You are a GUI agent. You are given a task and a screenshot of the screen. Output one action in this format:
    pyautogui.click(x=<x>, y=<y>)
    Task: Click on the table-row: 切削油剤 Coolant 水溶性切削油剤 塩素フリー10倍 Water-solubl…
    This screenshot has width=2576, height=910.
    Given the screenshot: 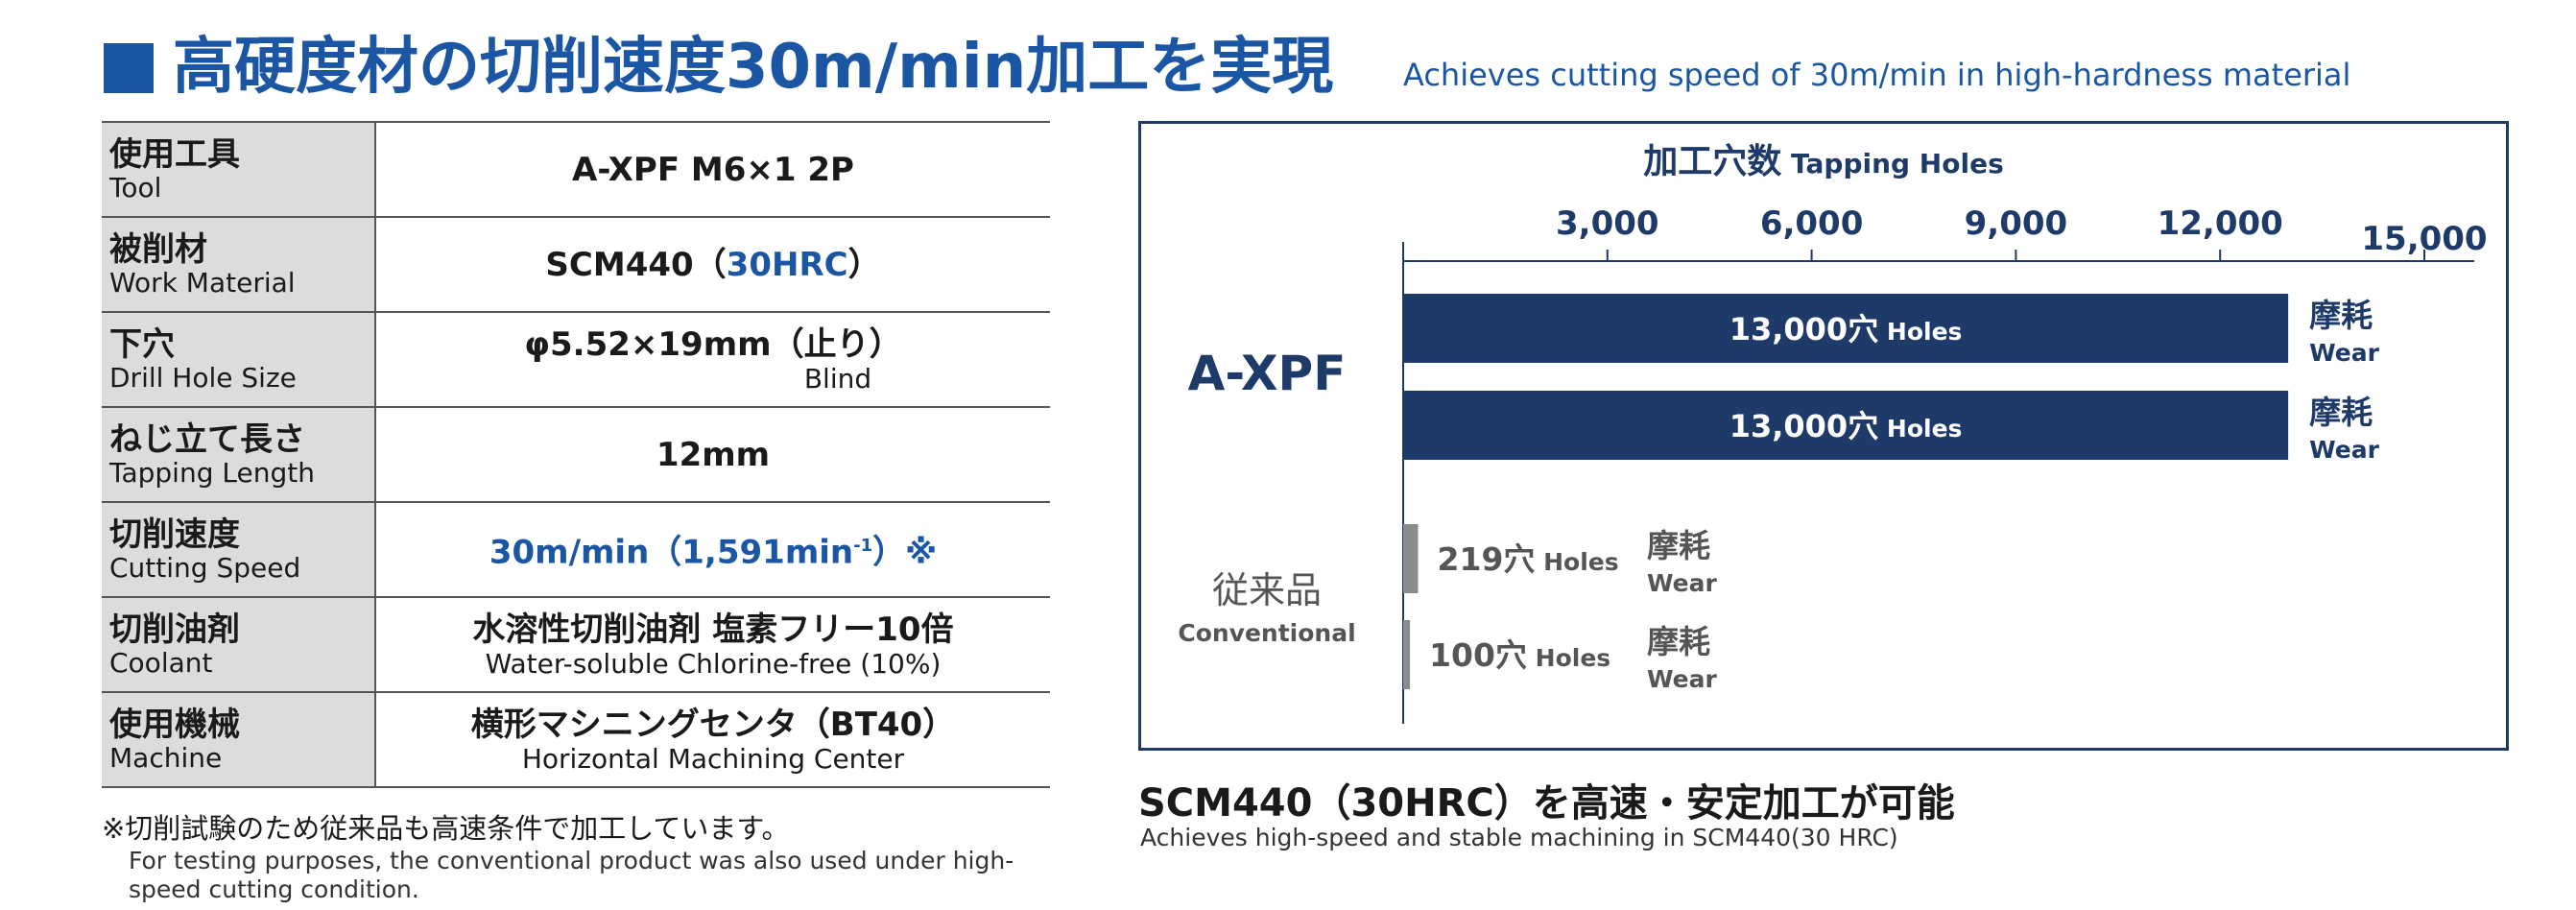 What is the action you would take?
    pyautogui.click(x=576, y=644)
    